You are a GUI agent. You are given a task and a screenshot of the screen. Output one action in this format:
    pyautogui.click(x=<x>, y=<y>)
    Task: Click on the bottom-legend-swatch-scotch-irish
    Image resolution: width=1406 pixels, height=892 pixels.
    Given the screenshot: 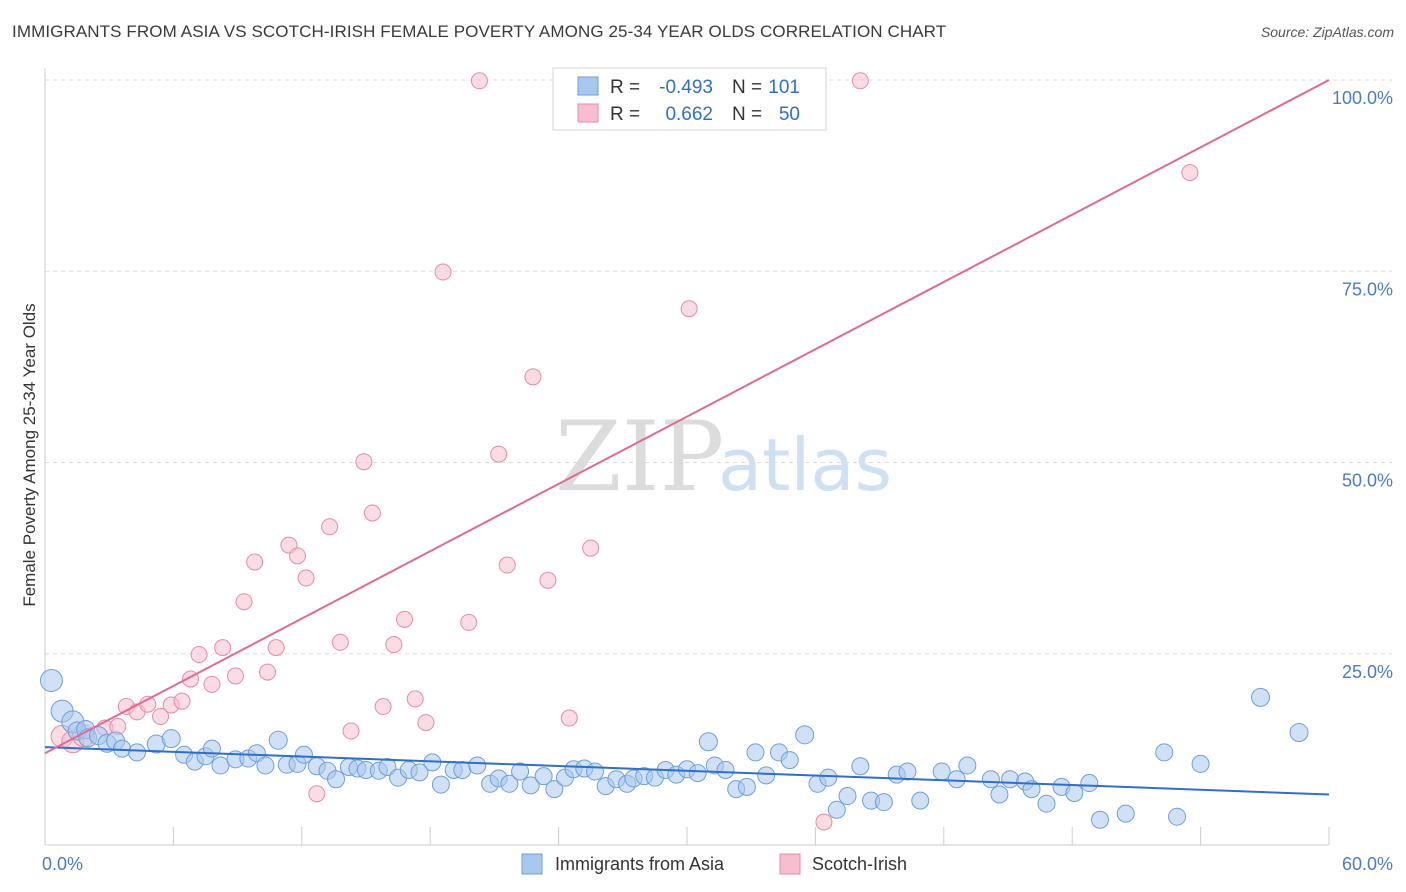 What is the action you would take?
    pyautogui.click(x=790, y=864)
    